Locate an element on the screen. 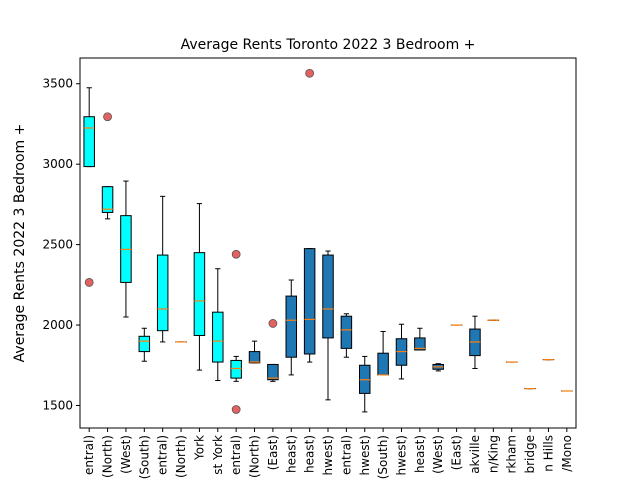 The width and height of the screenshot is (640, 480). x-tick-label: bridge is located at coordinates (530, 454).